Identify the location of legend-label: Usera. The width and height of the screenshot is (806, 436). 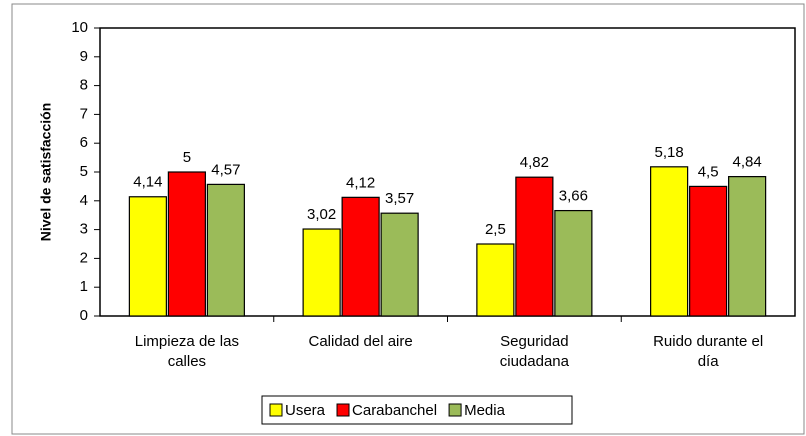
(305, 410).